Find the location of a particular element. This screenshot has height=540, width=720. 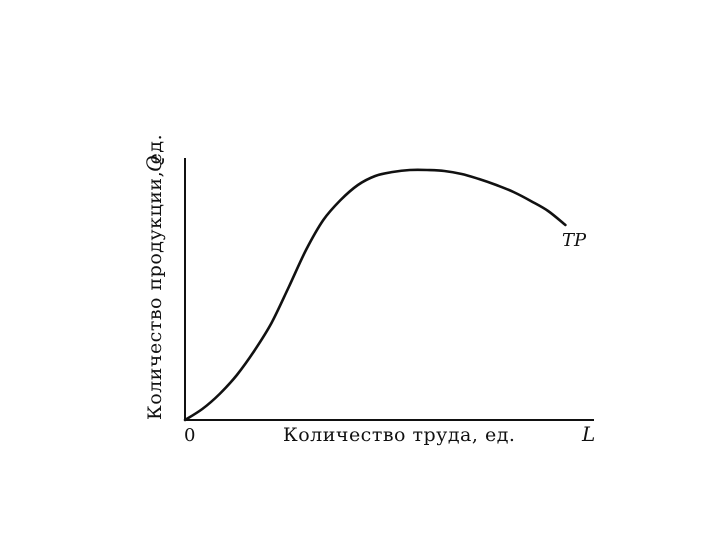

y-axis-symbol: Q is located at coordinates (154, 164).